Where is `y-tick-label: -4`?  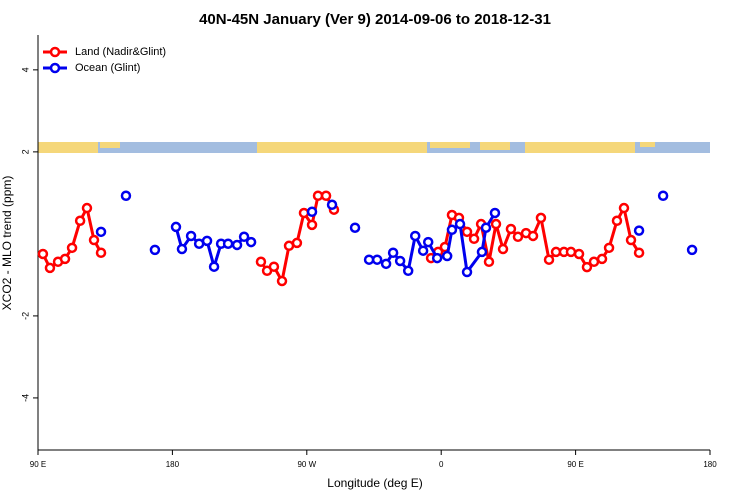 y-tick-label: -4 is located at coordinates (25, 398).